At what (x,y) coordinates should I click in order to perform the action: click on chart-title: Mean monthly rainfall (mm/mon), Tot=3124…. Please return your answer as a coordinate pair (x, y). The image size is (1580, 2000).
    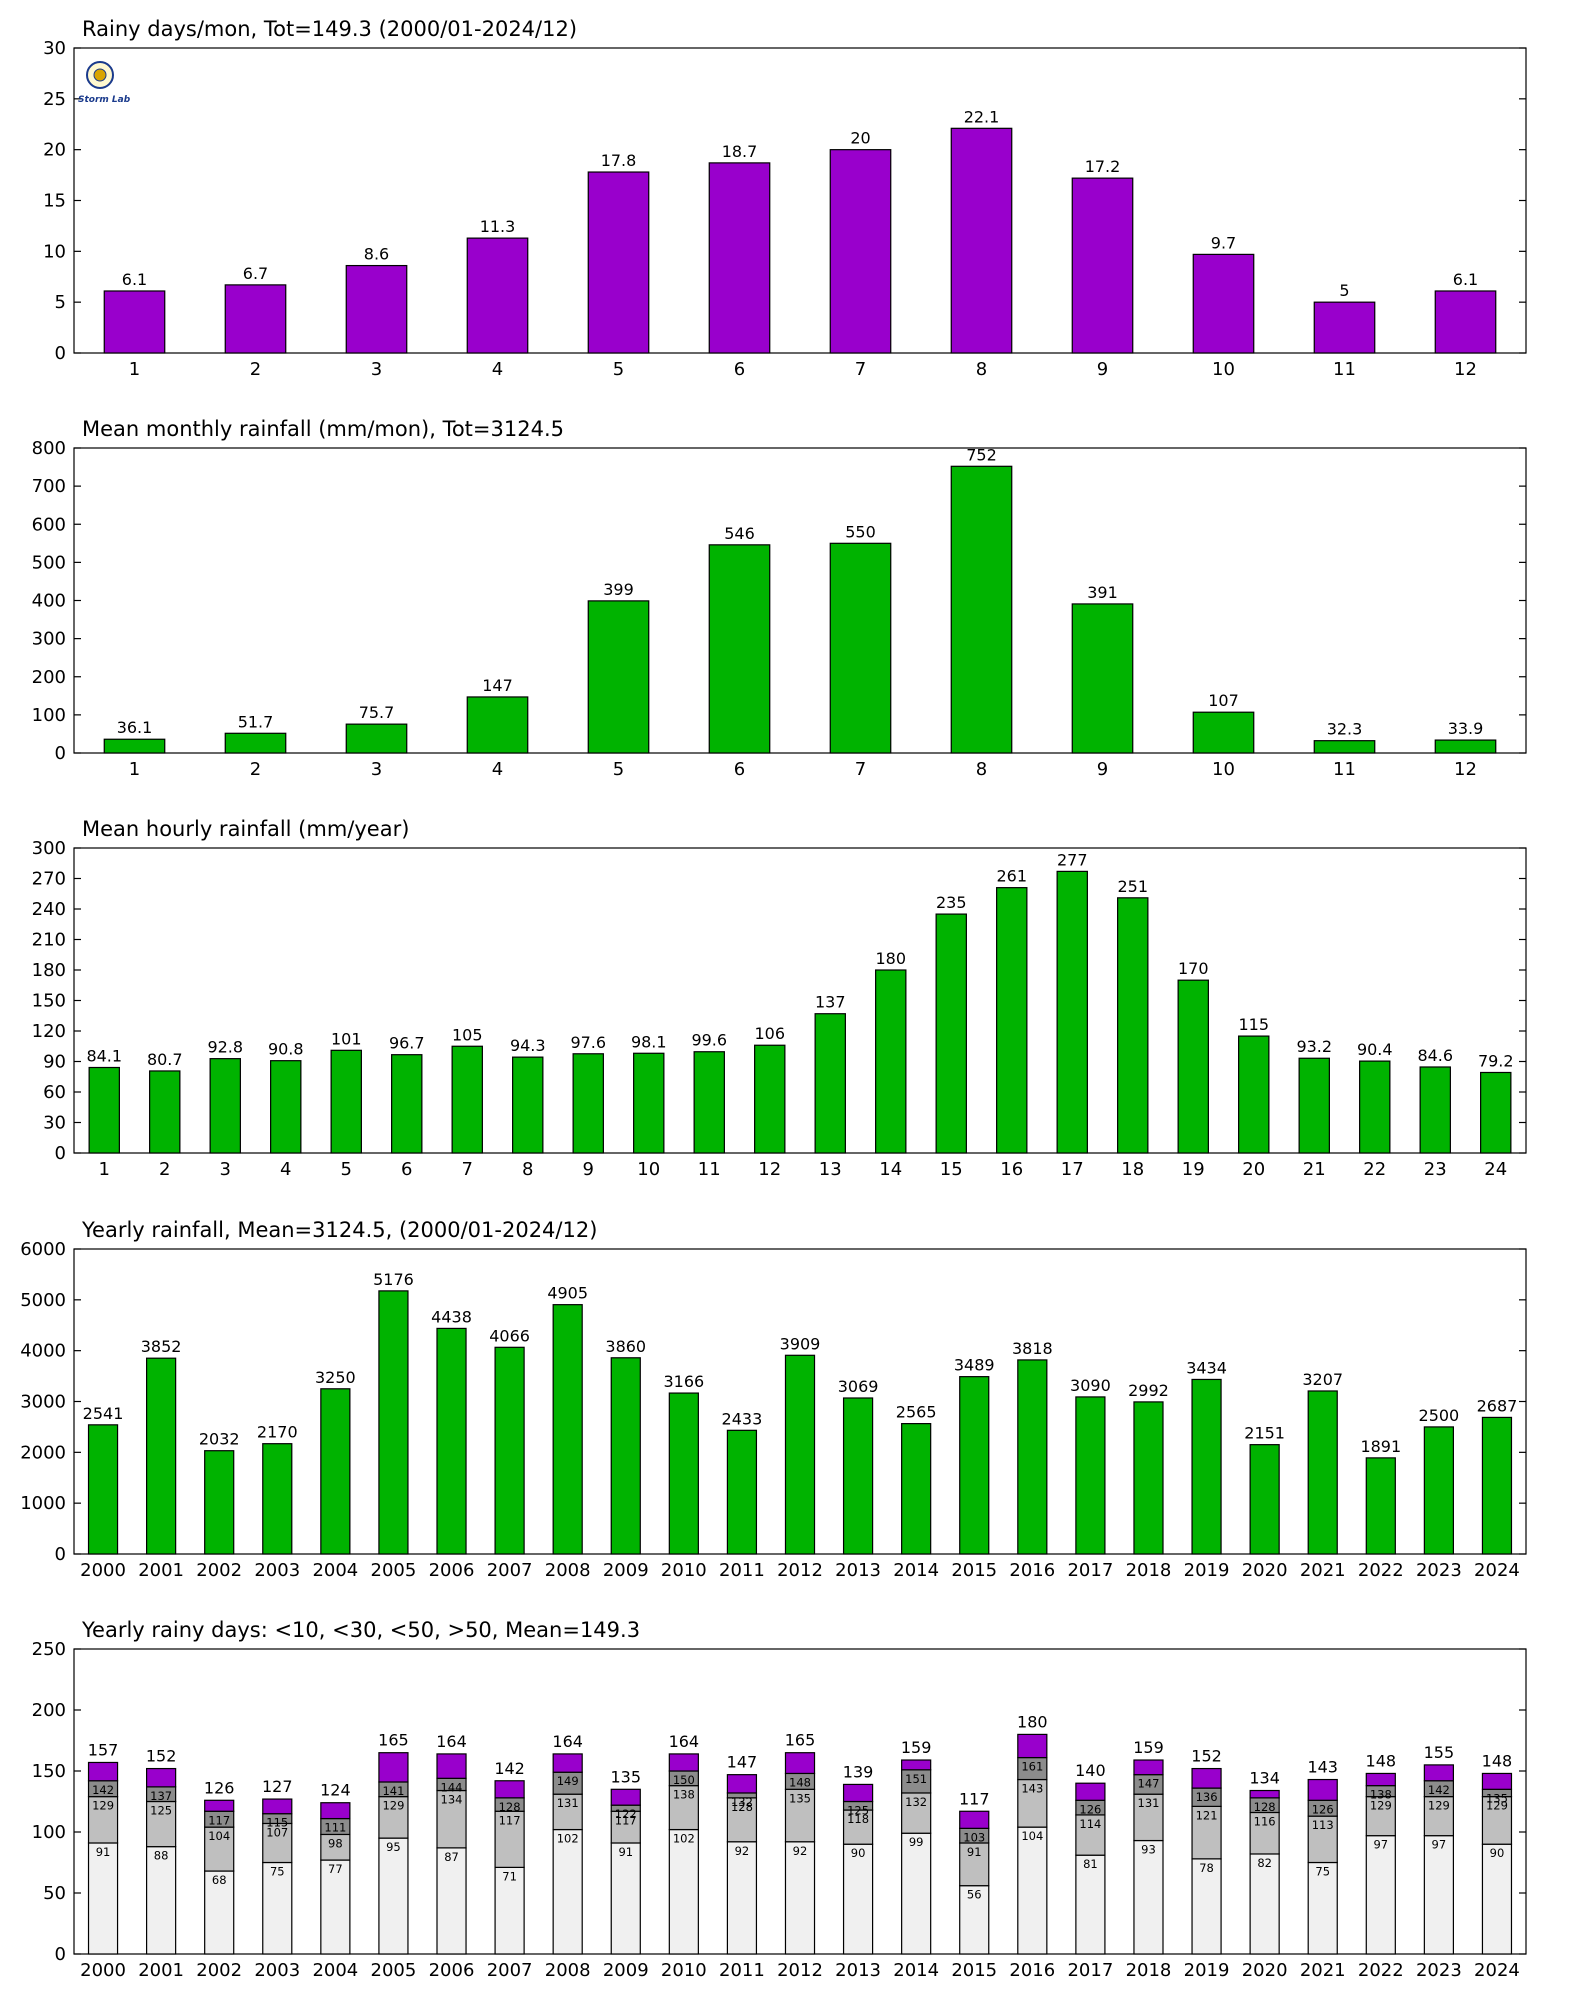
    Looking at the image, I should click on (323, 429).